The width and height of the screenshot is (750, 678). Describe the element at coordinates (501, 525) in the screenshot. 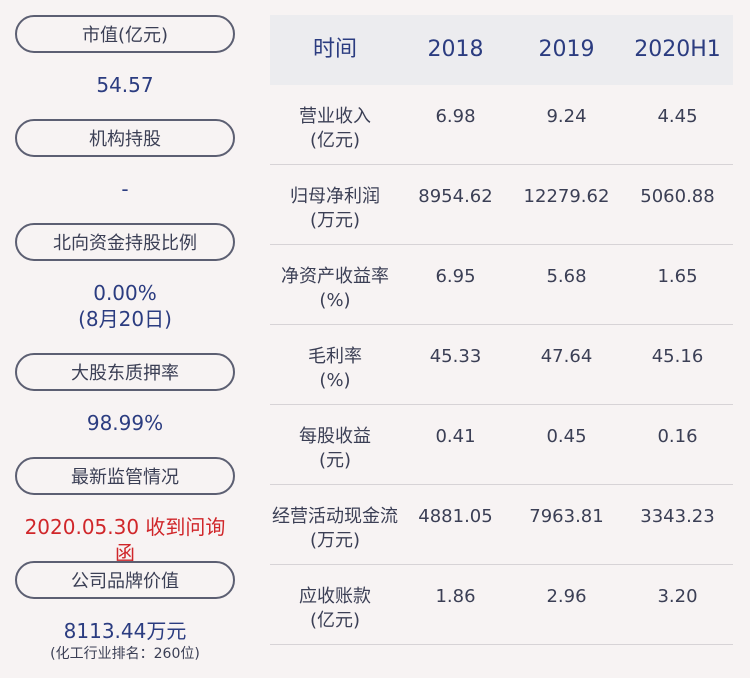

I see `table-row: 经营活动现金流 (万元) 4881.05 7963.81 3343.23` at that location.